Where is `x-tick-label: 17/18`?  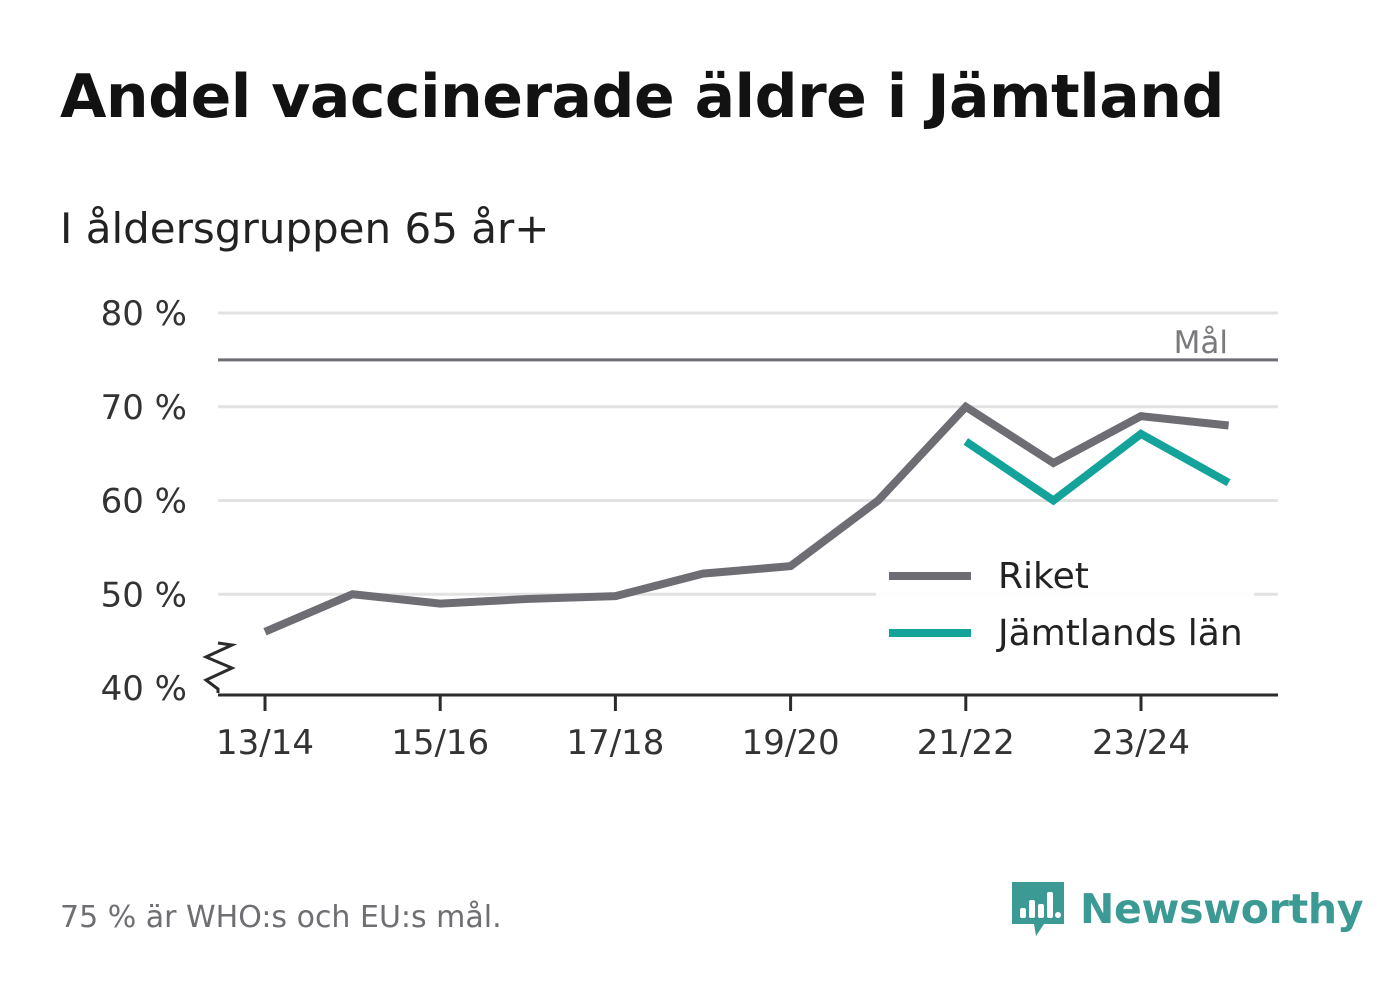 x-tick-label: 17/18 is located at coordinates (615, 743).